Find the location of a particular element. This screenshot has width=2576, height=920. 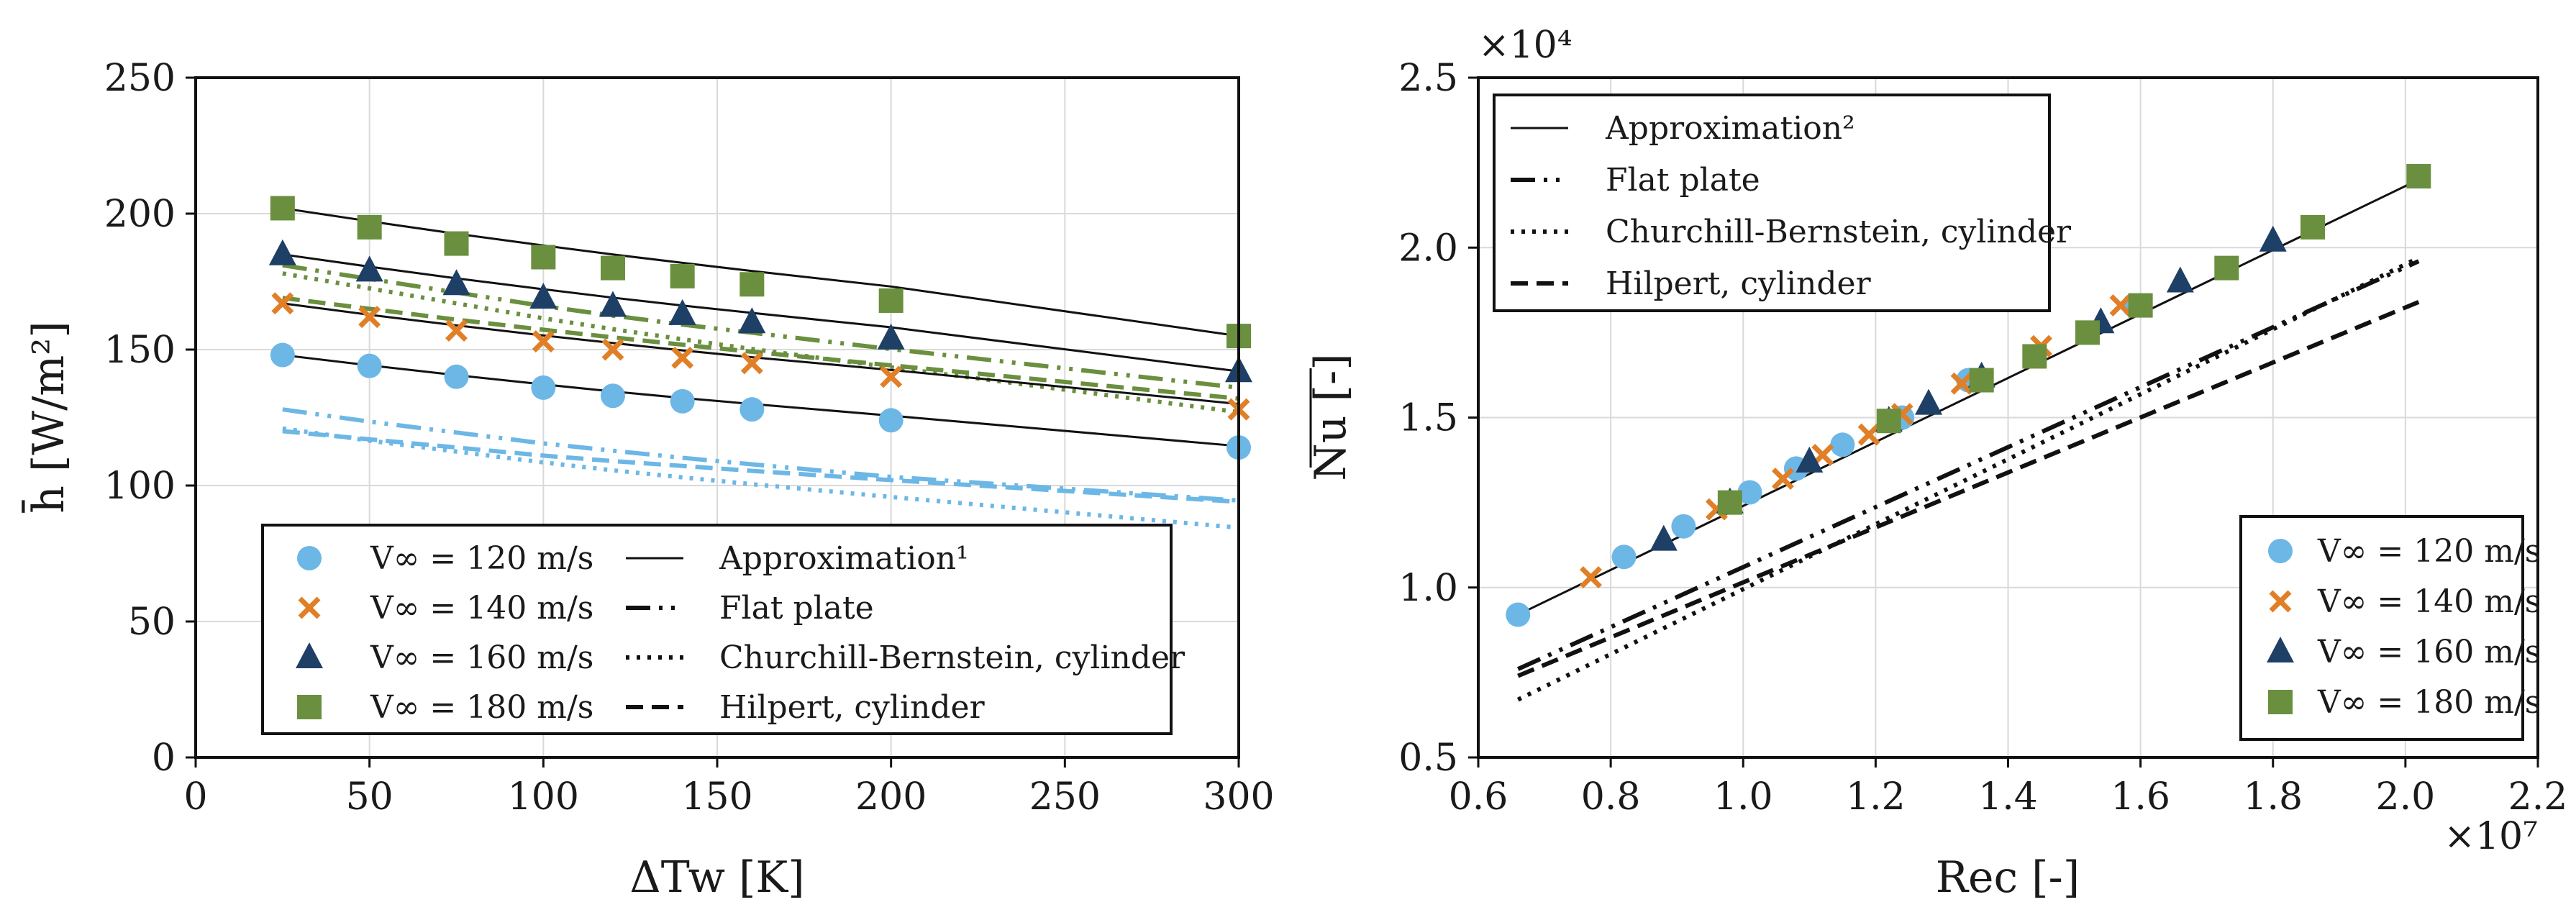

left-y-tick-label-5: 250 is located at coordinates (140, 78).